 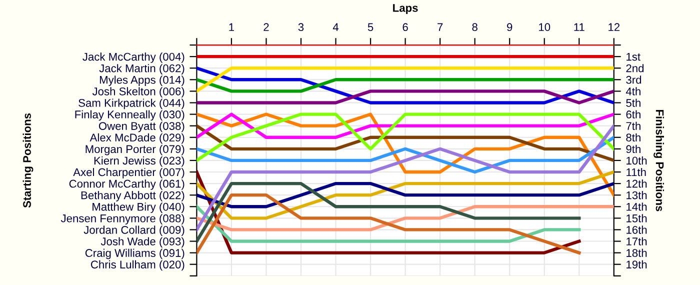 What do you see at coordinates (636, 218) in the screenshot?
I see `y2-tick-label: 15th` at bounding box center [636, 218].